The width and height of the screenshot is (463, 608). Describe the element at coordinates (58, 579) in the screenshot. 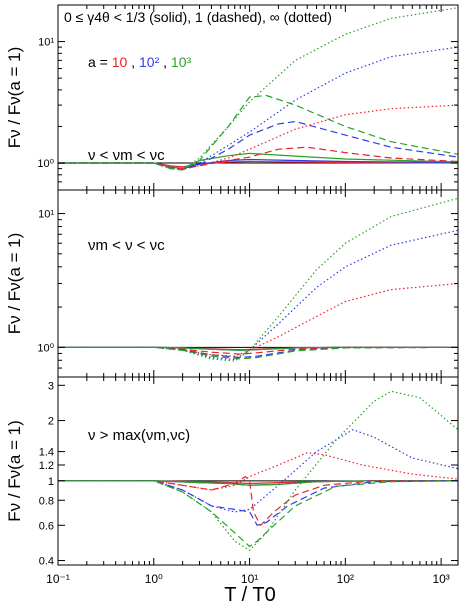

I see `x-tick-label: 10⁻¹` at that location.